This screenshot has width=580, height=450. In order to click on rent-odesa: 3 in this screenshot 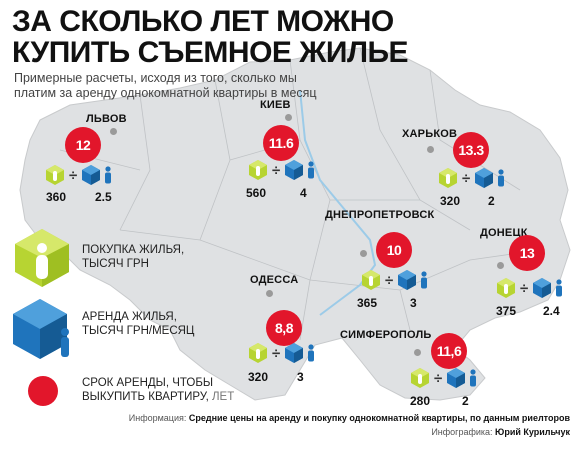, I will do `click(300, 377)`.